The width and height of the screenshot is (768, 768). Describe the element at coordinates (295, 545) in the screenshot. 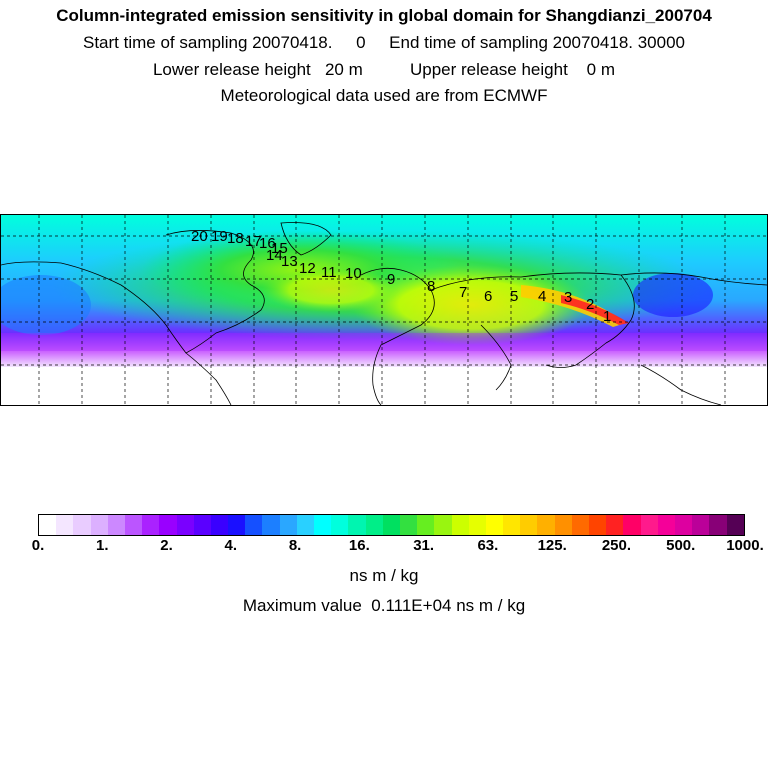

I see `colorbar-tick-label: 8.` at that location.